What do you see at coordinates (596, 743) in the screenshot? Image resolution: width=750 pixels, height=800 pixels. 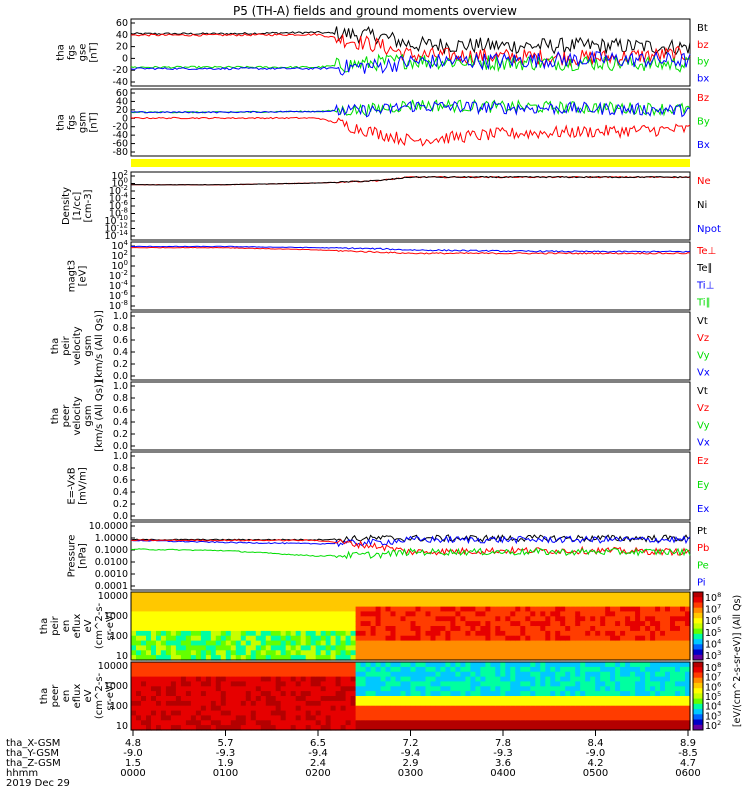 I see `x-row-value: 8.4` at bounding box center [596, 743].